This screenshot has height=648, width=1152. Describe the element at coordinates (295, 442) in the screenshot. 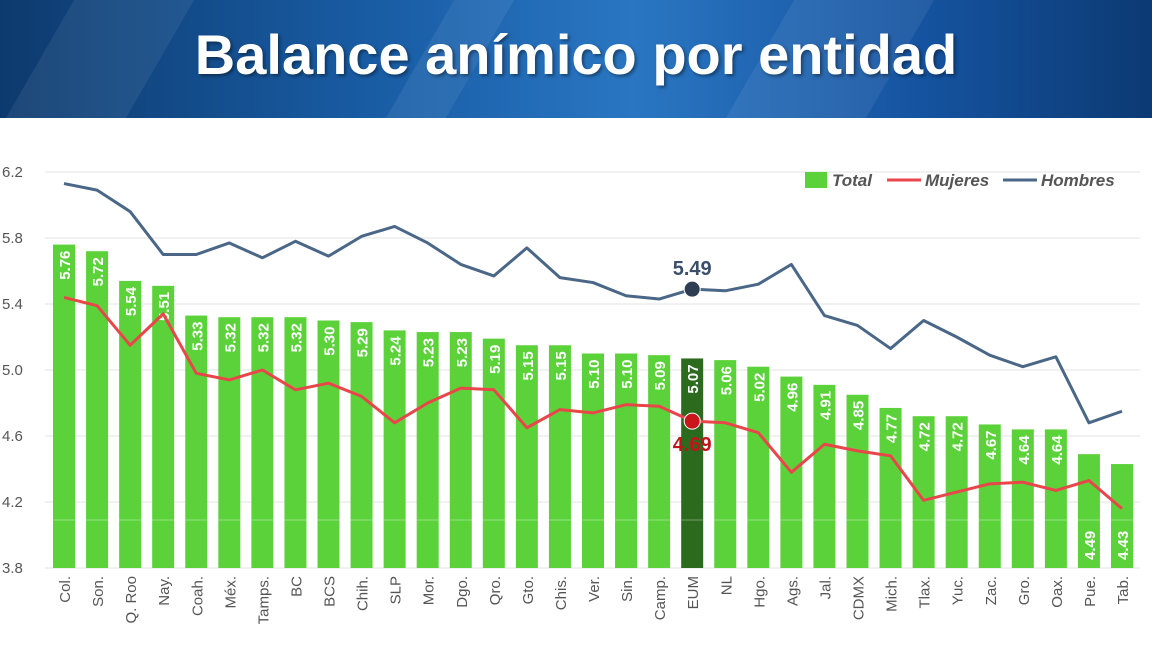

I see `bar-BC` at that location.